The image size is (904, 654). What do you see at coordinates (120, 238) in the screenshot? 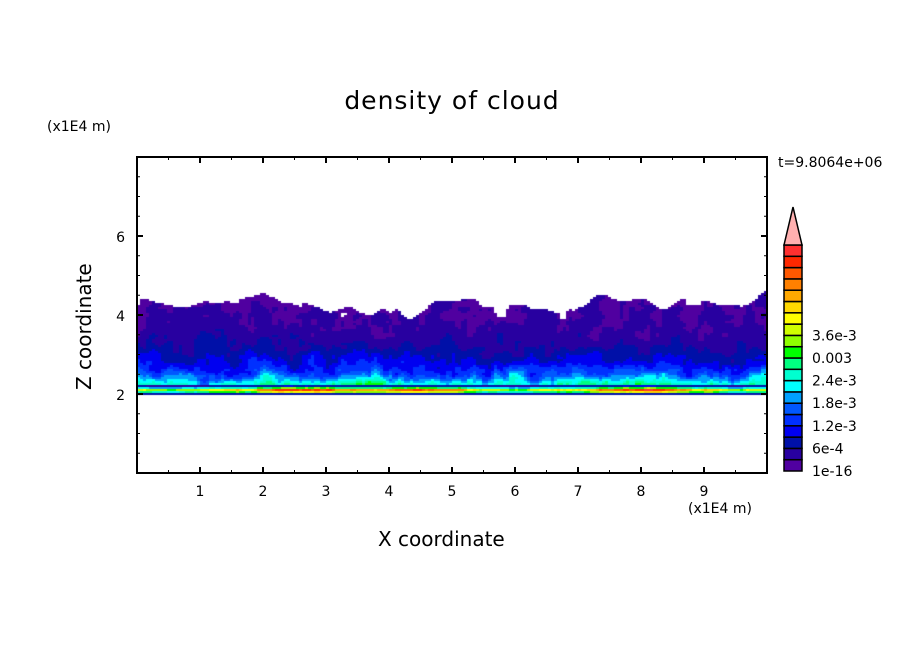
I see `y-tick-label: 6` at bounding box center [120, 238].